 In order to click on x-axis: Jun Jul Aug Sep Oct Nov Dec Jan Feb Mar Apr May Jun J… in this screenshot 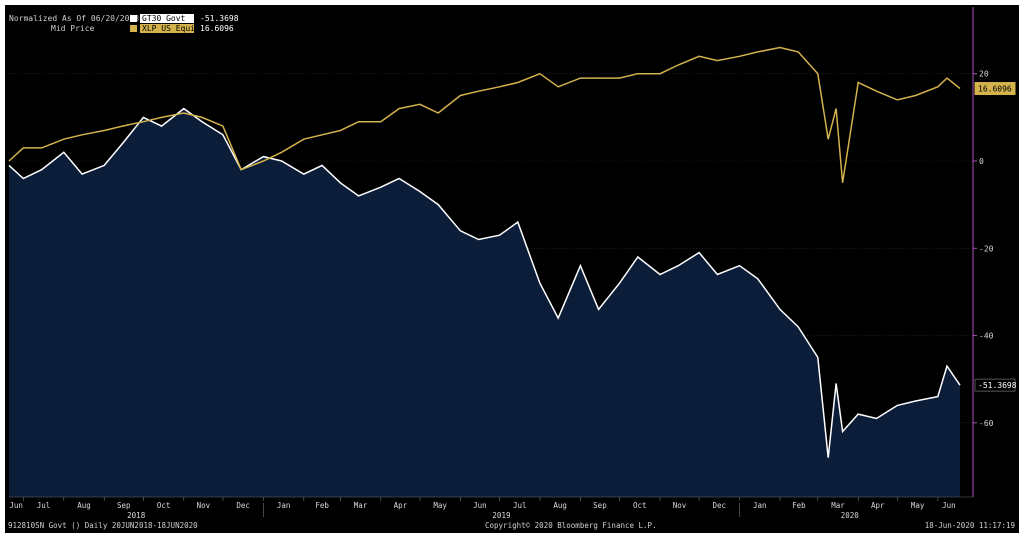, I will do `click(491, 508)`.